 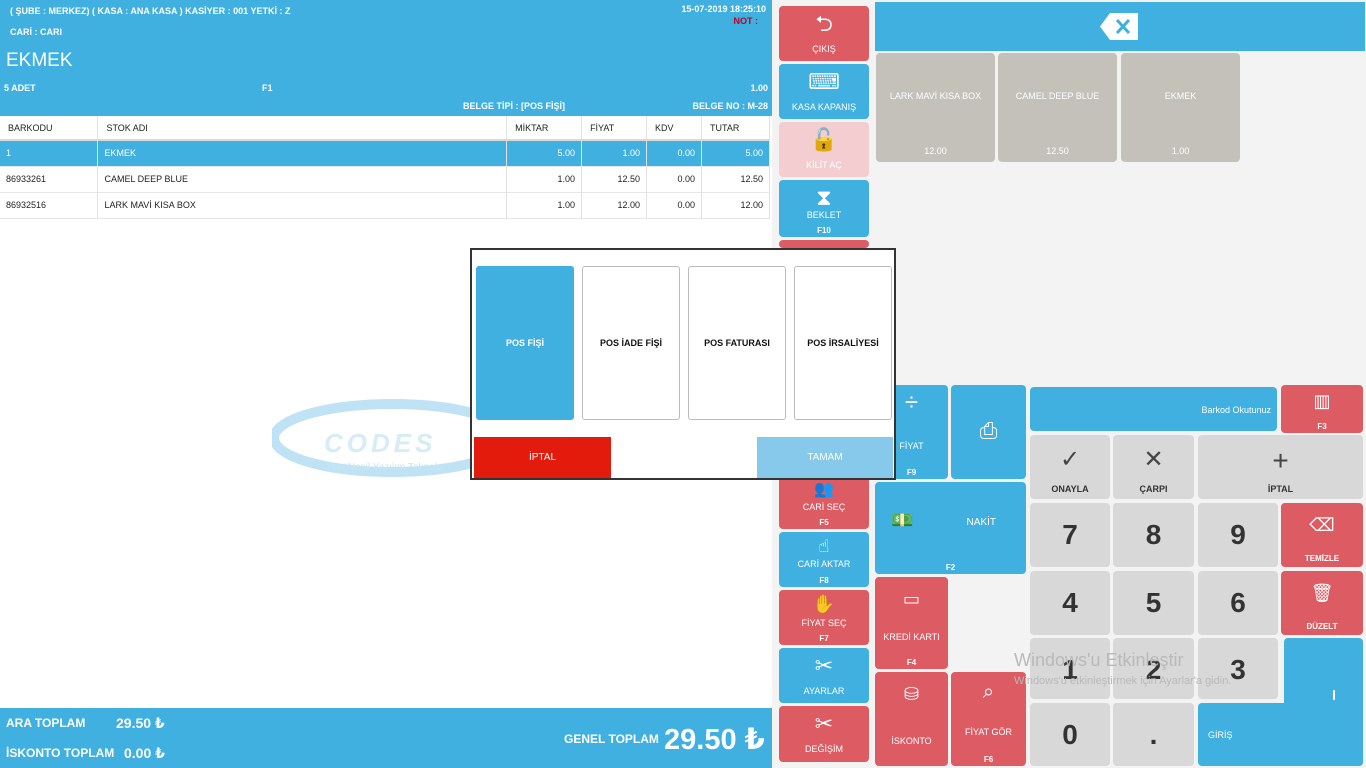 I want to click on price-check-button: ⌕ FİYAT GÖR F6, so click(x=988, y=719).